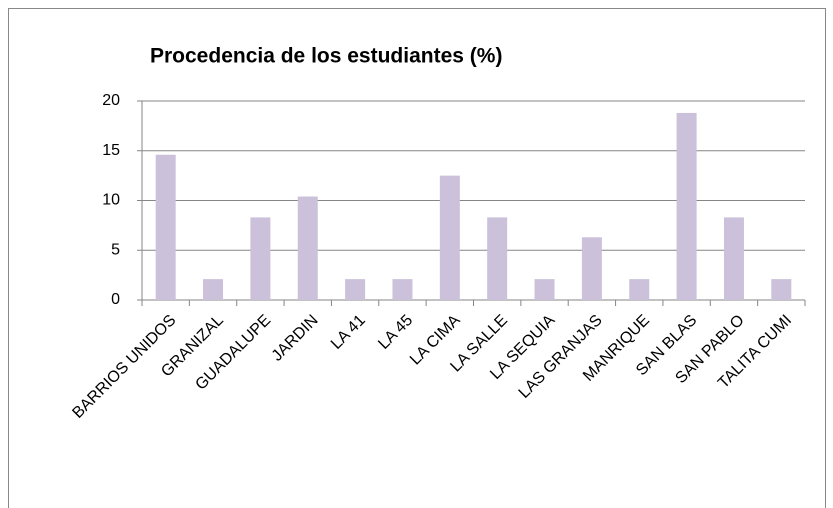 This screenshot has height=508, width=833. What do you see at coordinates (115, 299) in the screenshot?
I see `y-tick-label: 0` at bounding box center [115, 299].